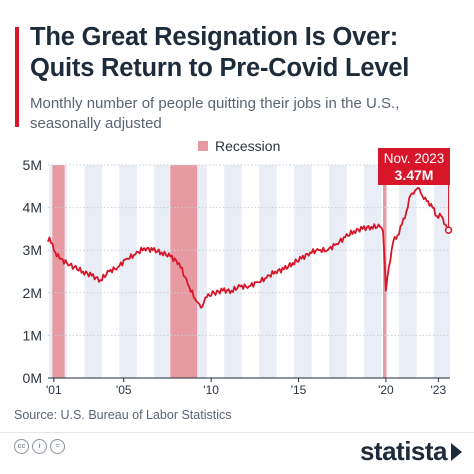 This screenshot has height=474, width=474. I want to click on annotation-date: Nov. 2023, so click(414, 158).